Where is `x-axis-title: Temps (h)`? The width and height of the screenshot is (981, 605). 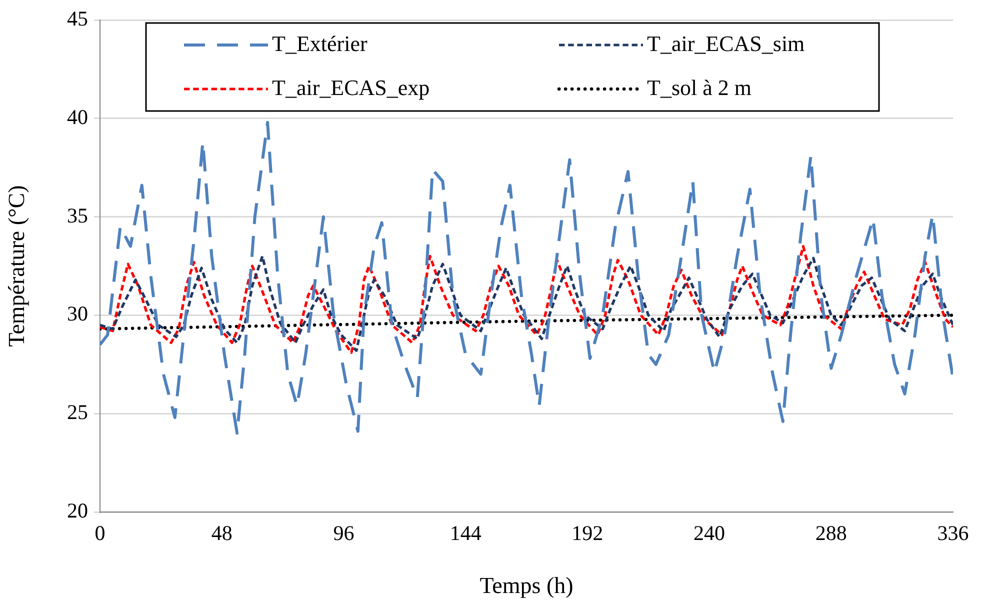
x-axis-title: Temps (h) is located at coordinates (527, 585).